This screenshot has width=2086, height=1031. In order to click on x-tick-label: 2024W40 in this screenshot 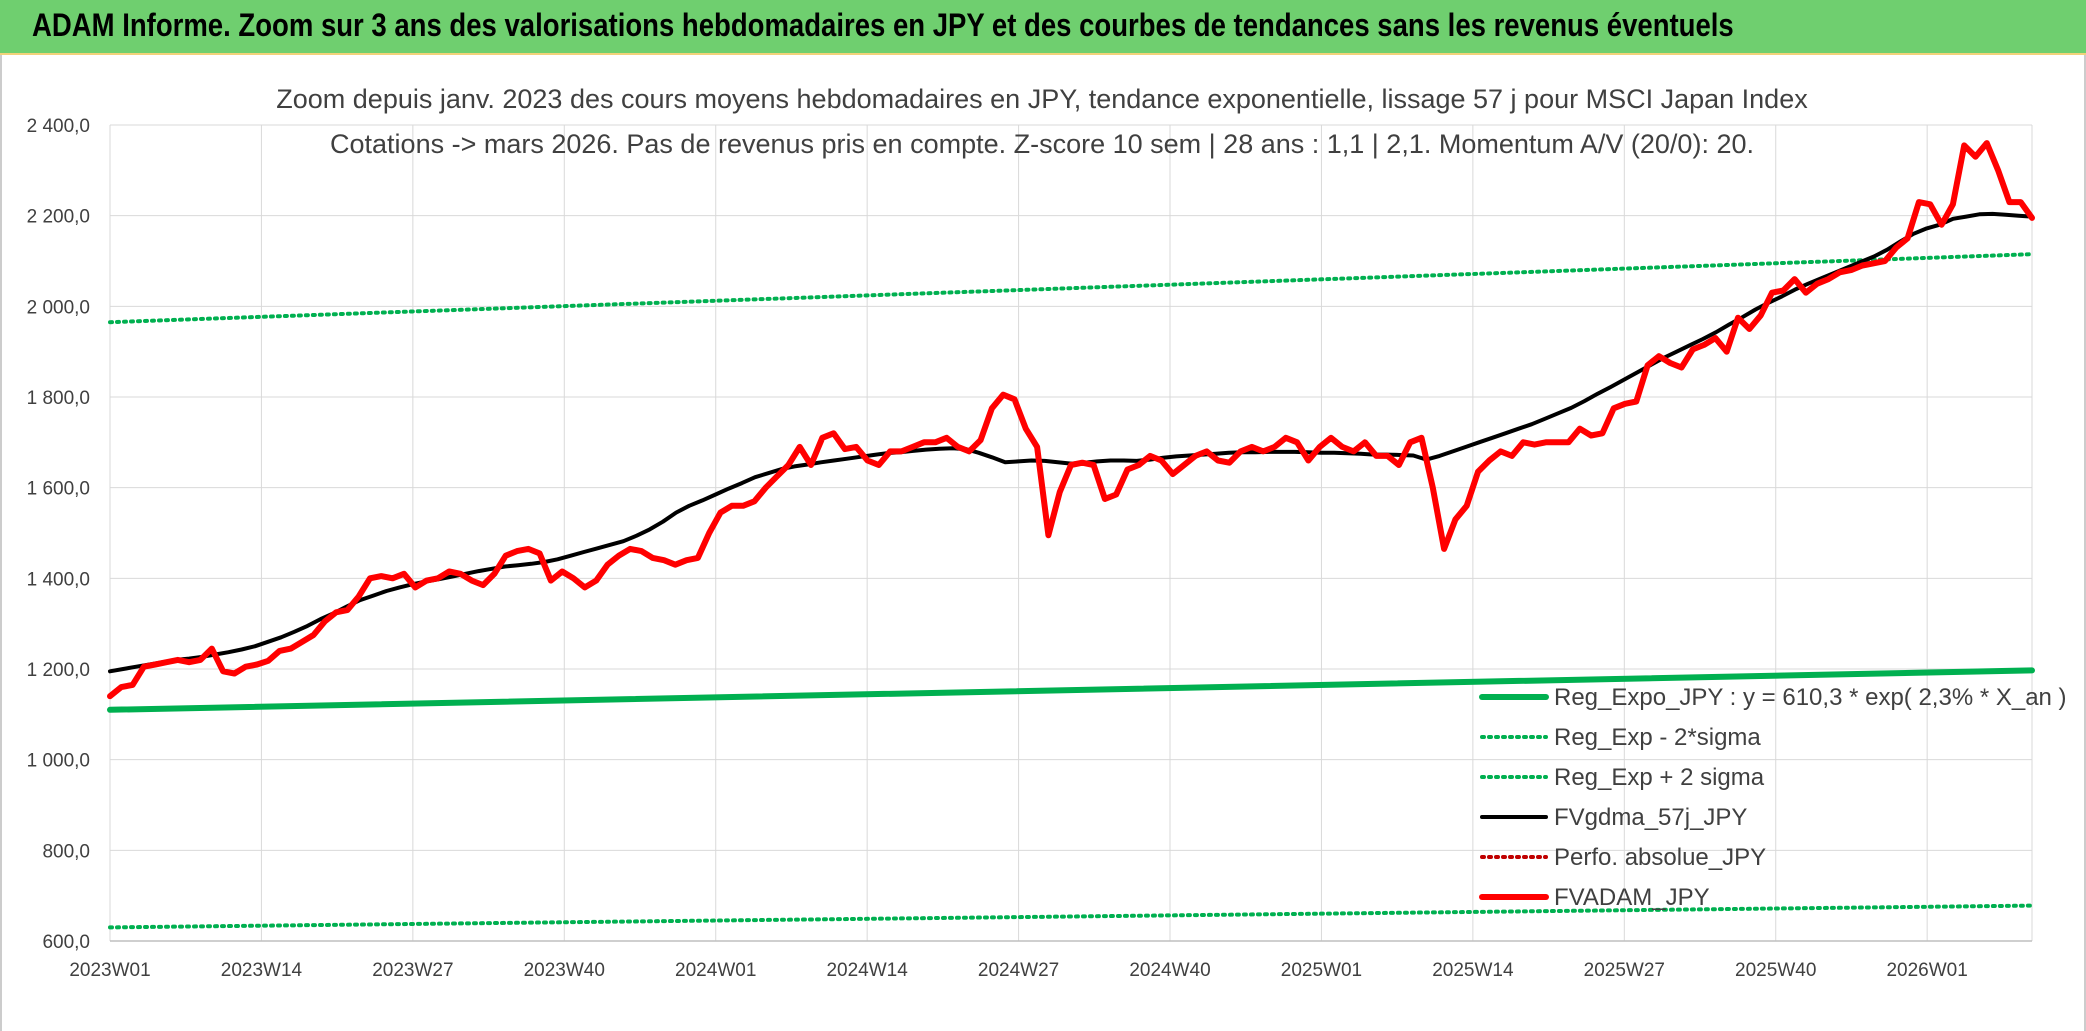, I will do `click(1169, 970)`.